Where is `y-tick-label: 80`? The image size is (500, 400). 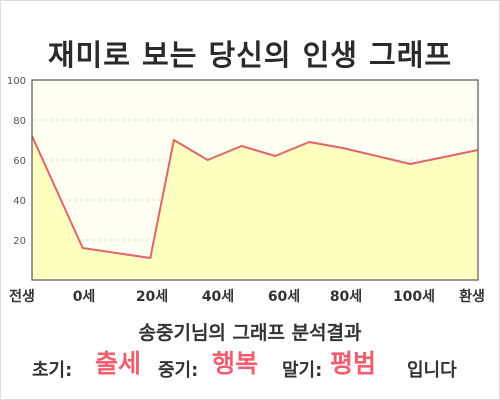 y-tick-label: 80 is located at coordinates (19, 121).